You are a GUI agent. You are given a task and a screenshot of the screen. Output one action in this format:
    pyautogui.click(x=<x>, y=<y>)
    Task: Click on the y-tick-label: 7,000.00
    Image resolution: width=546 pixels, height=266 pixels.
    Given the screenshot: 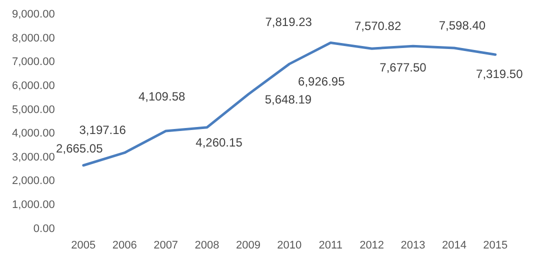 What is the action you would take?
    pyautogui.click(x=33, y=62)
    